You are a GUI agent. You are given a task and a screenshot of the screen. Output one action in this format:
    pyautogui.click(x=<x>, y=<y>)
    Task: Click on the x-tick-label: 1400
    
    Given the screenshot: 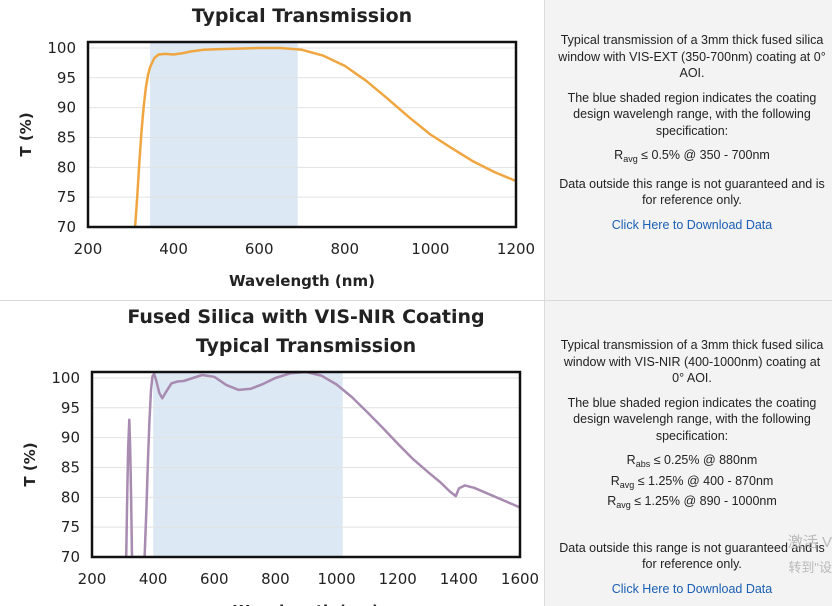 What is the action you would take?
    pyautogui.click(x=459, y=579)
    